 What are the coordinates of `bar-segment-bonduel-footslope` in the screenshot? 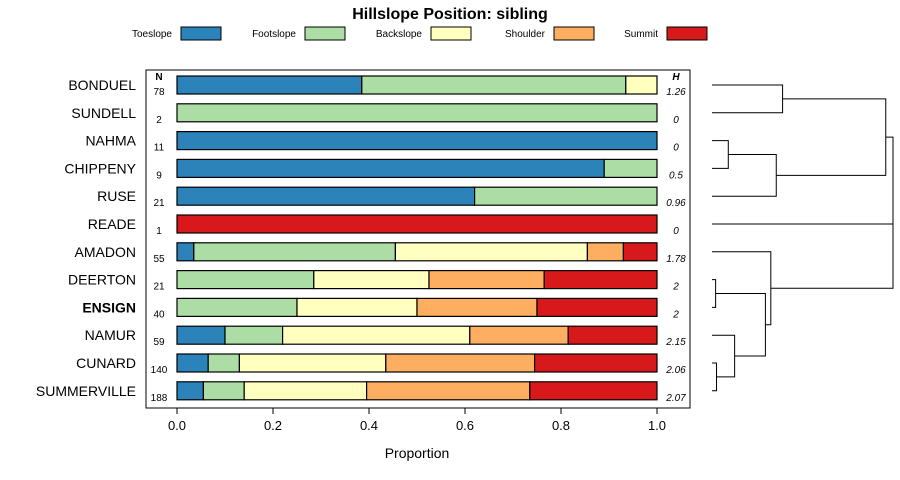 It's located at (494, 85).